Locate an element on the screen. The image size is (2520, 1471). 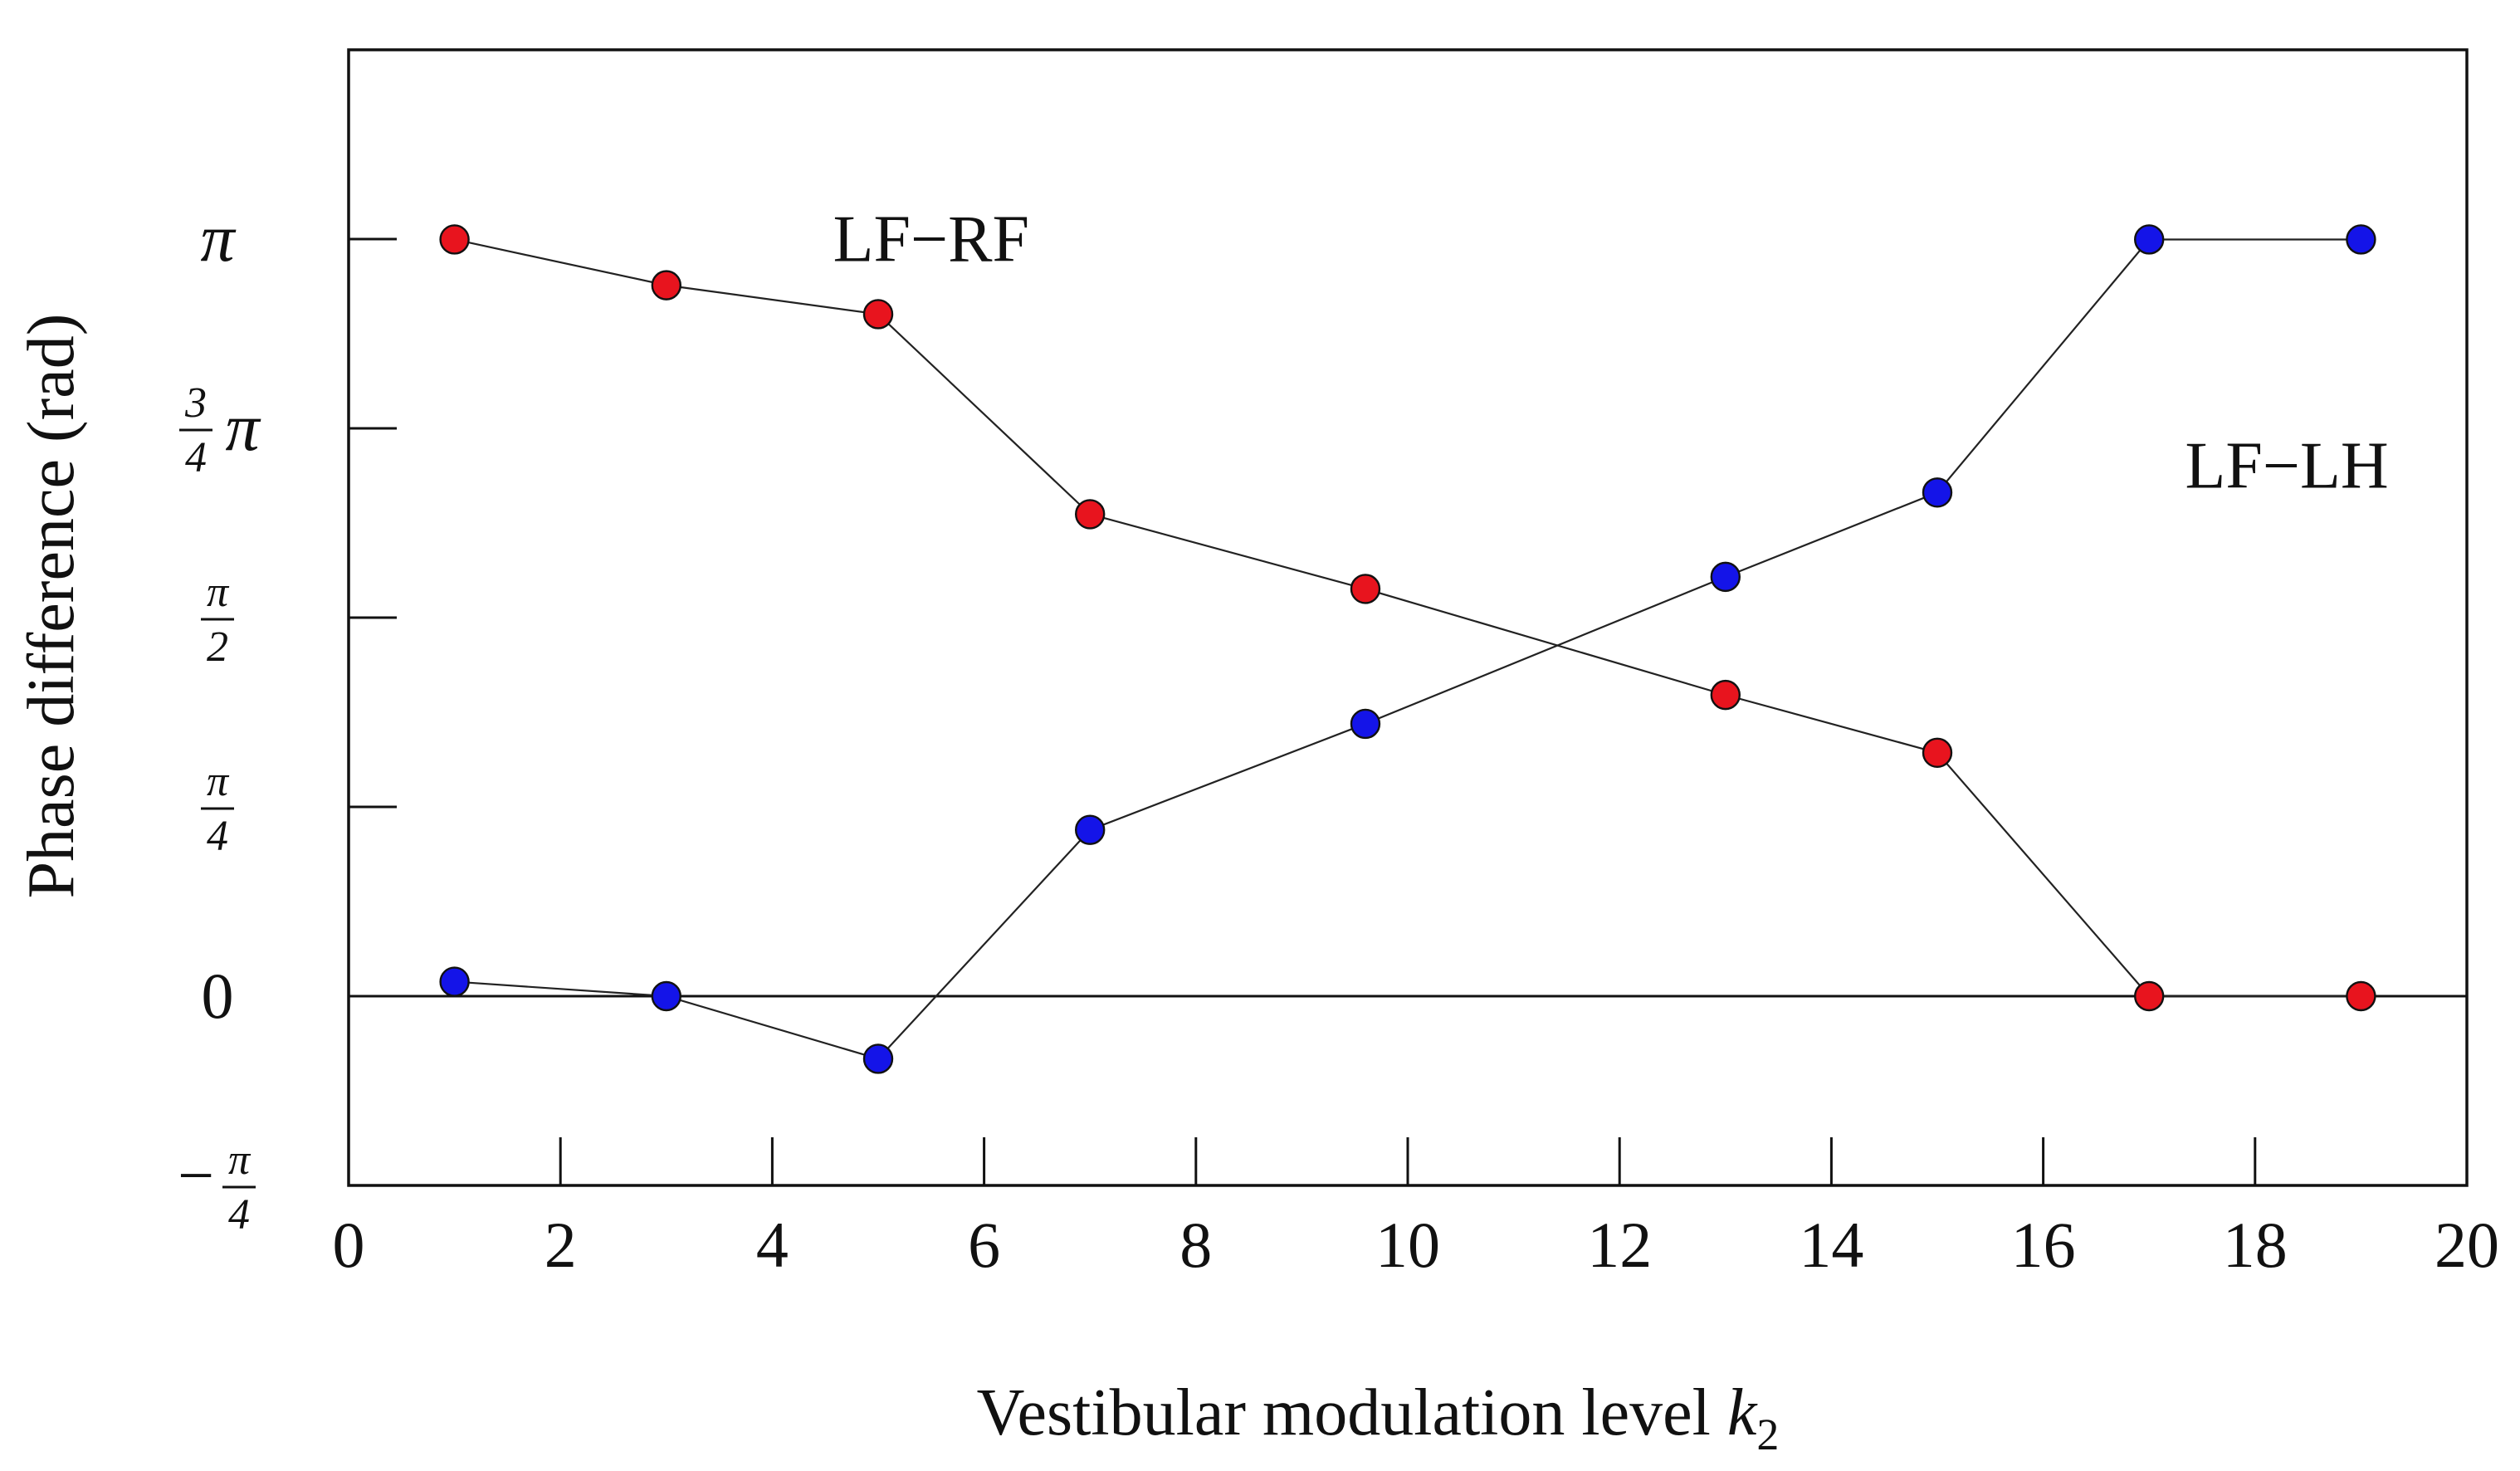
annotation-layer: LF−RF LF−LH is located at coordinates (1611, 352).